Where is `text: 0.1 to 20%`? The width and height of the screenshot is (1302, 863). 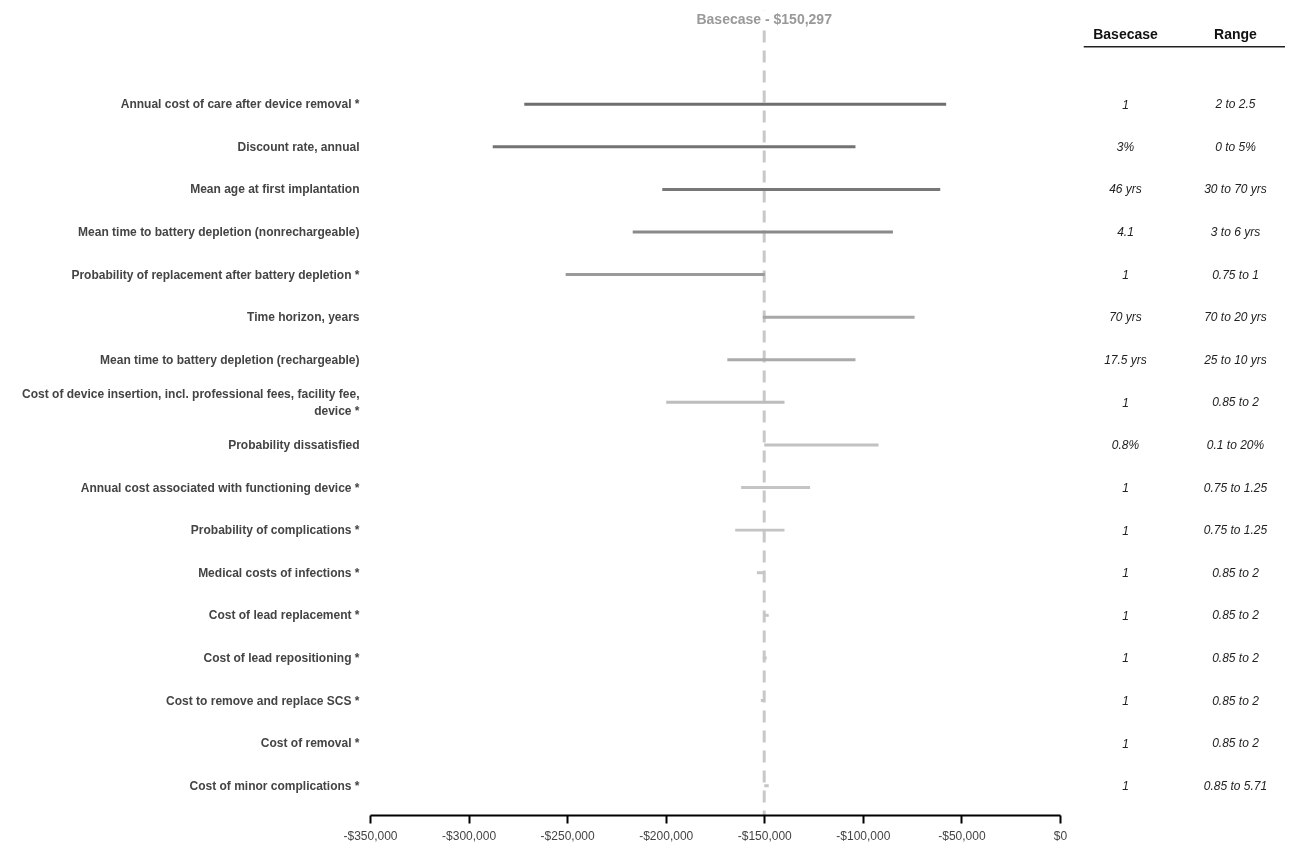 text: 0.1 to 20% is located at coordinates (1235, 444).